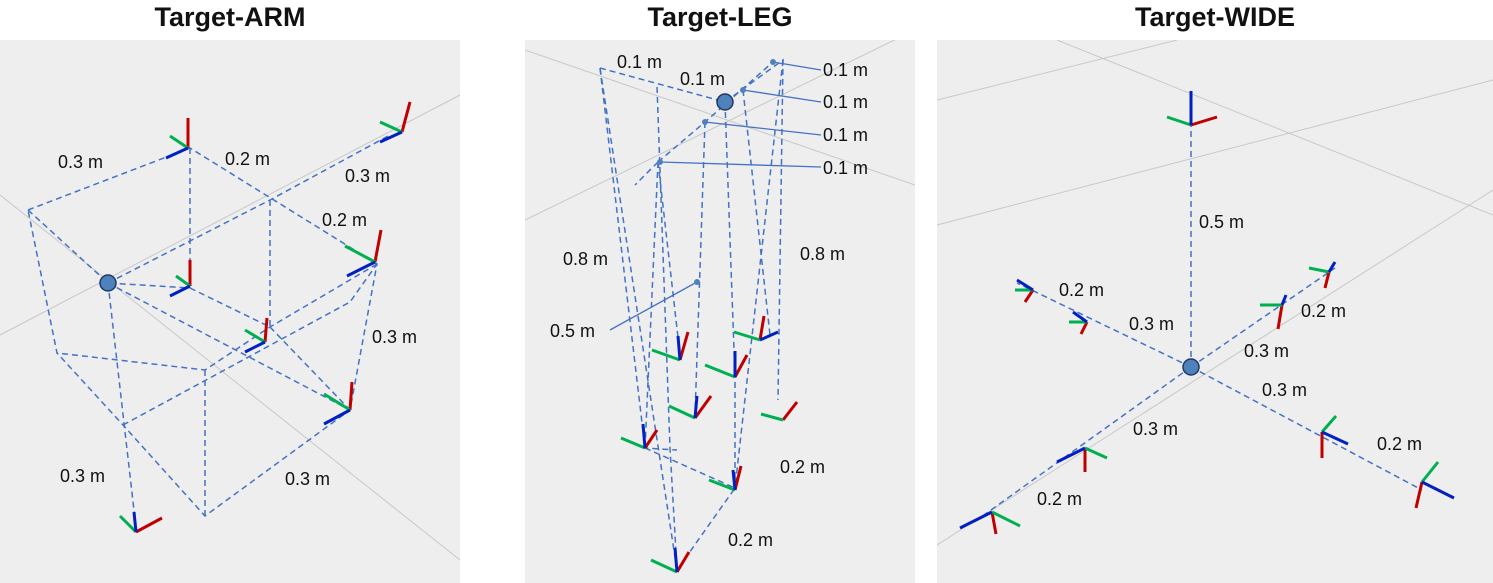  I want to click on leader-lines, so click(715, 196).